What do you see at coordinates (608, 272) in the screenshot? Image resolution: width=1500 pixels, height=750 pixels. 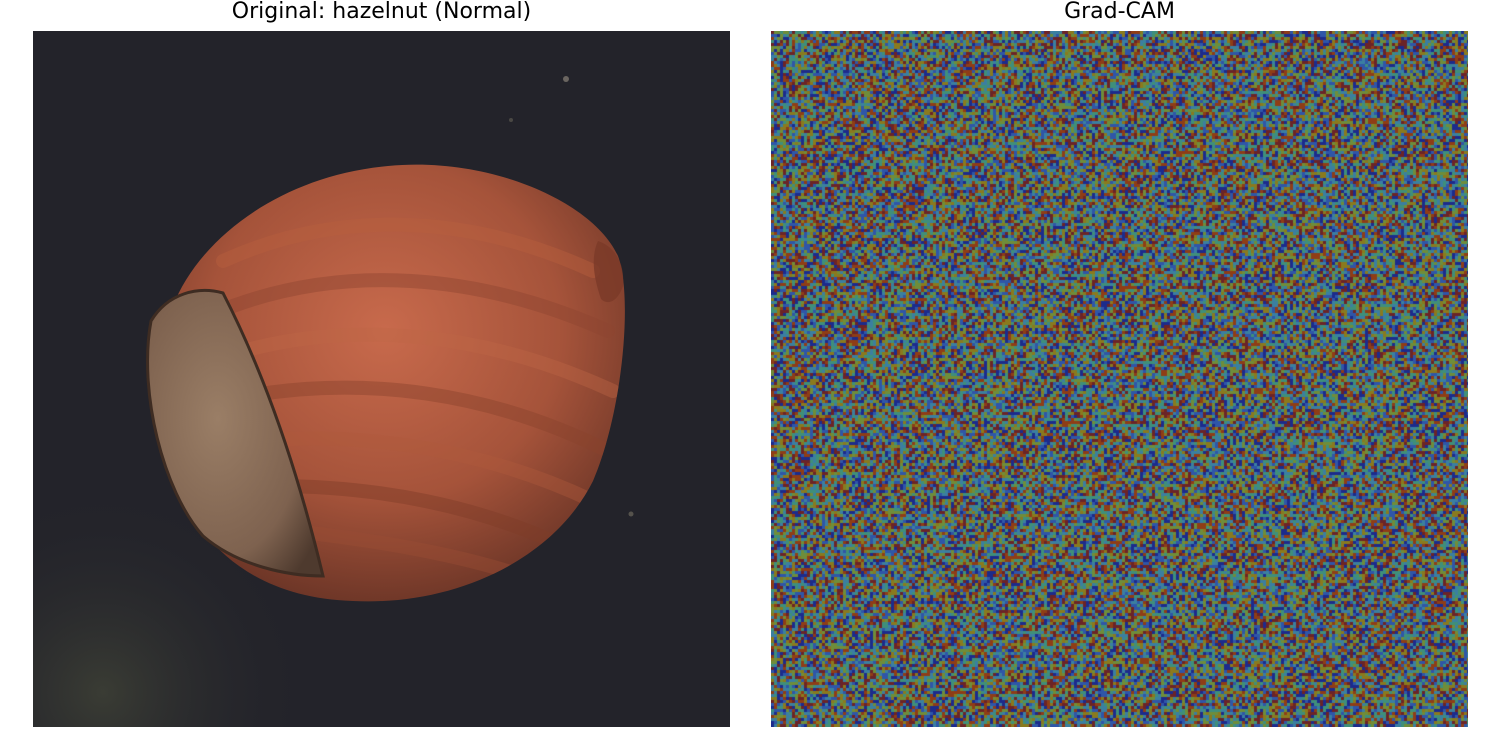 I see `hazelnut-tip` at bounding box center [608, 272].